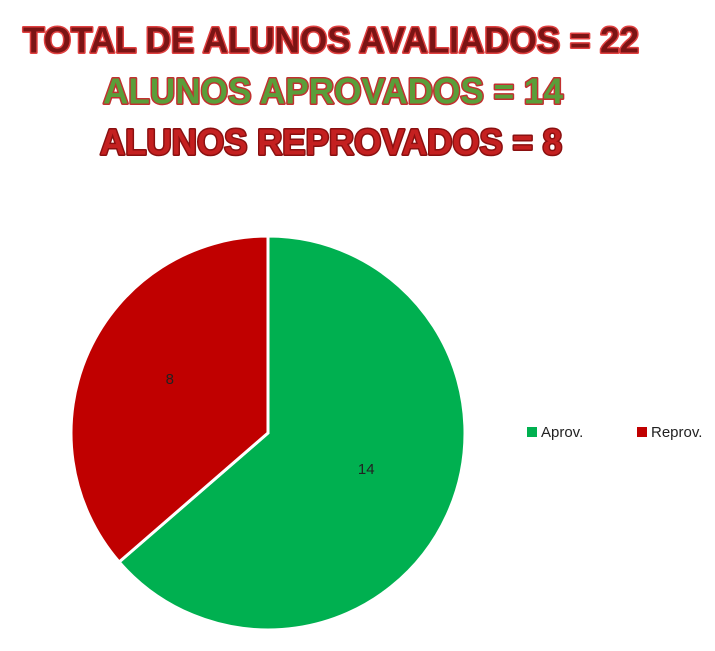  What do you see at coordinates (562, 432) in the screenshot?
I see `legend-label: Aprov.` at bounding box center [562, 432].